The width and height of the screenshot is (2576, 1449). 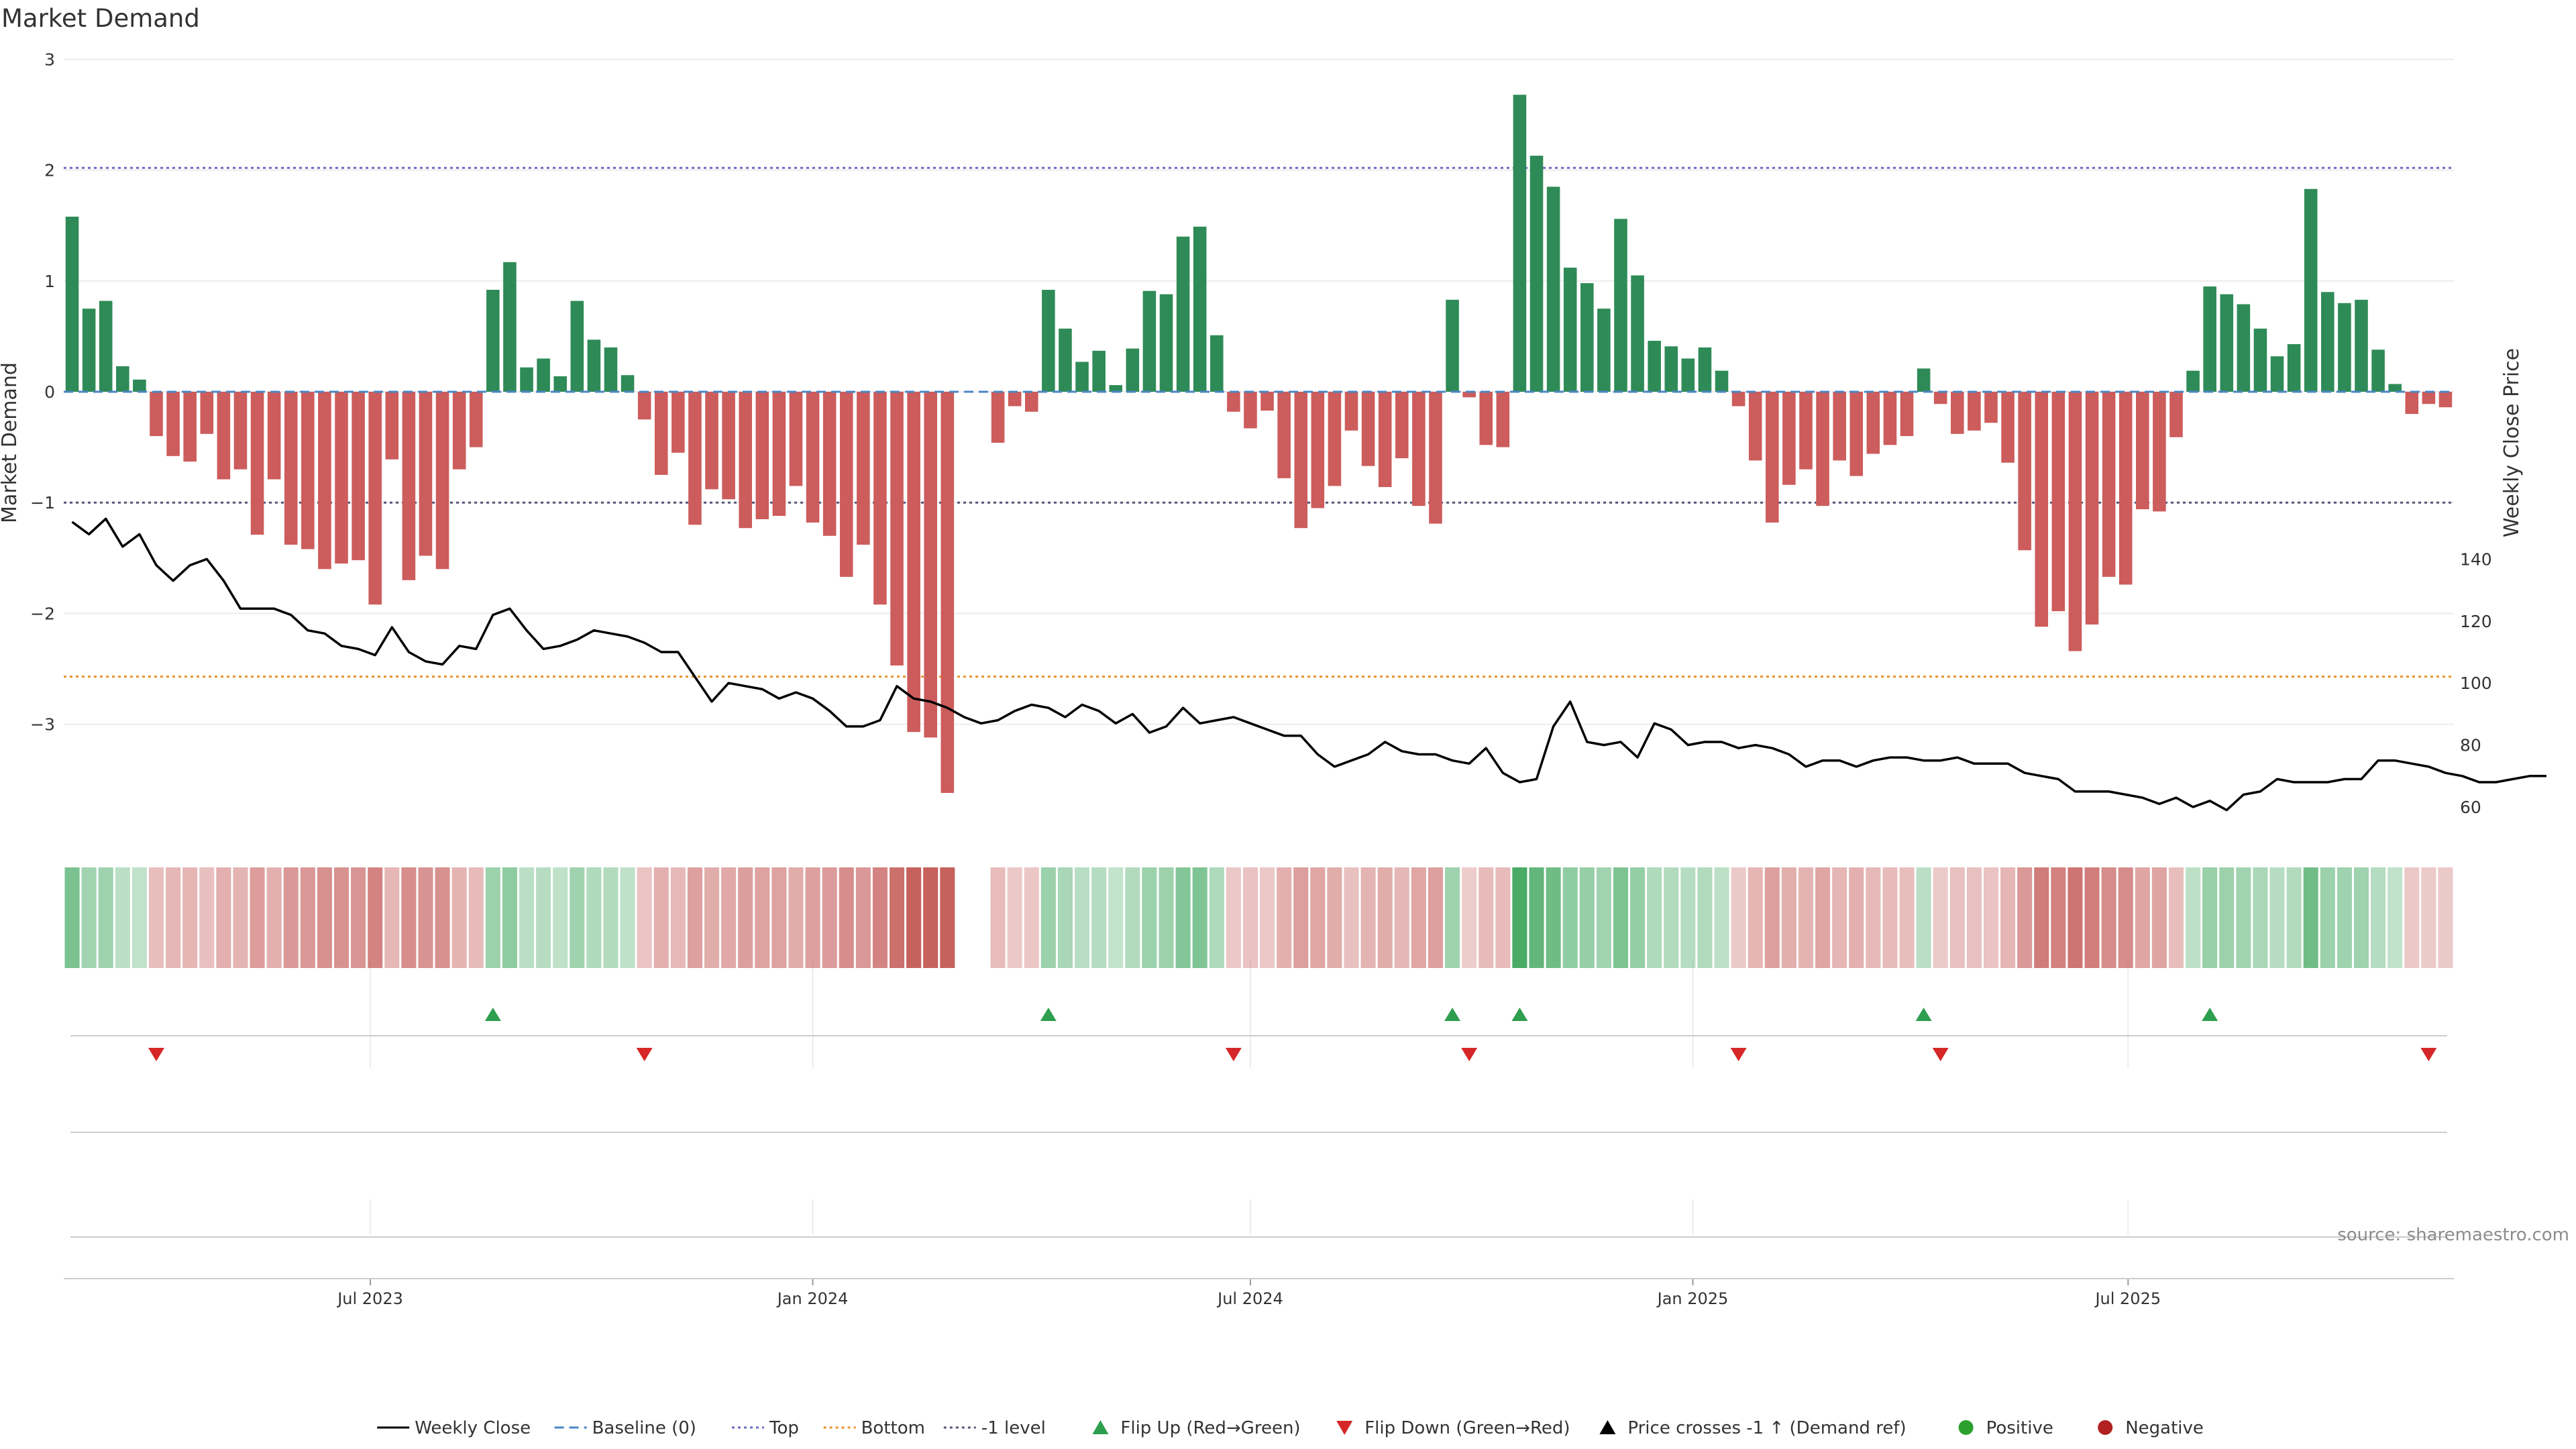 I want to click on legend-item: Bottom, so click(x=874, y=1428).